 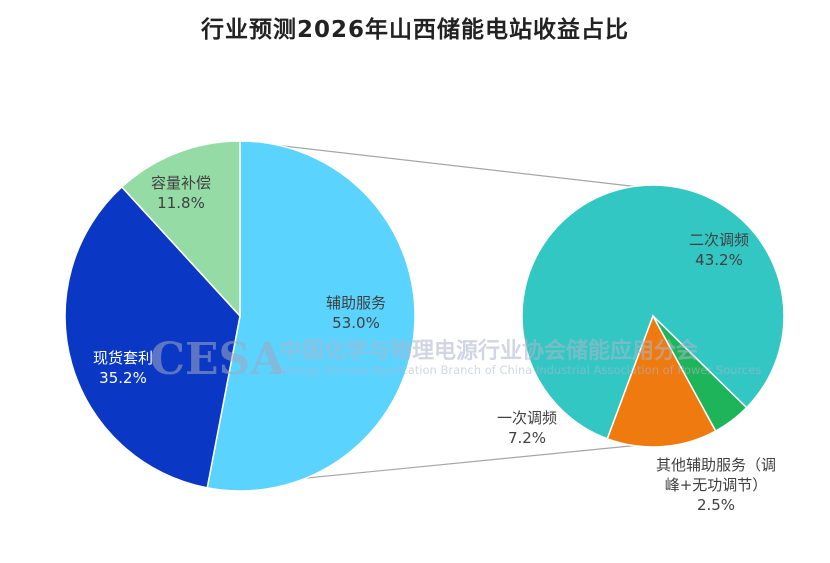 I want to click on sub-pie, so click(x=653, y=316).